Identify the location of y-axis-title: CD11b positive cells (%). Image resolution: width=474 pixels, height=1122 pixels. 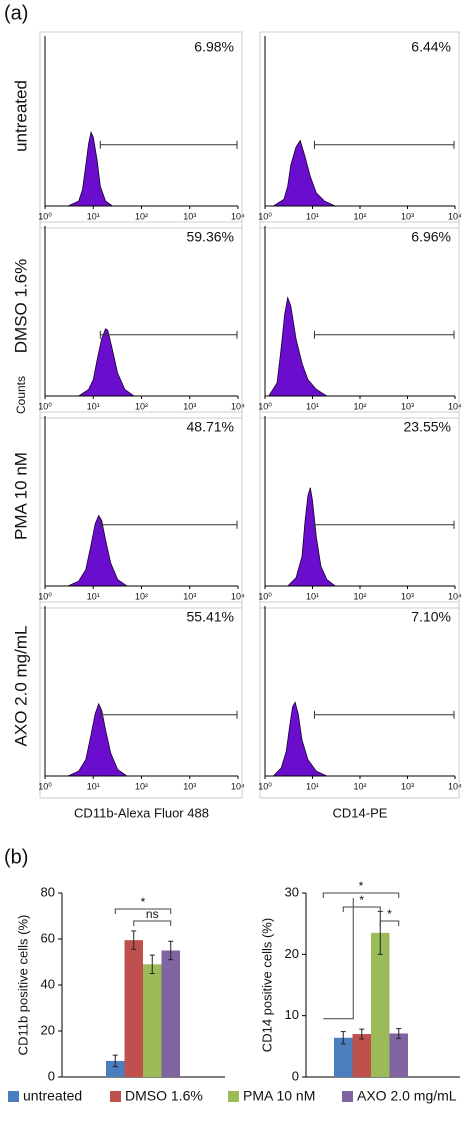
(22, 985).